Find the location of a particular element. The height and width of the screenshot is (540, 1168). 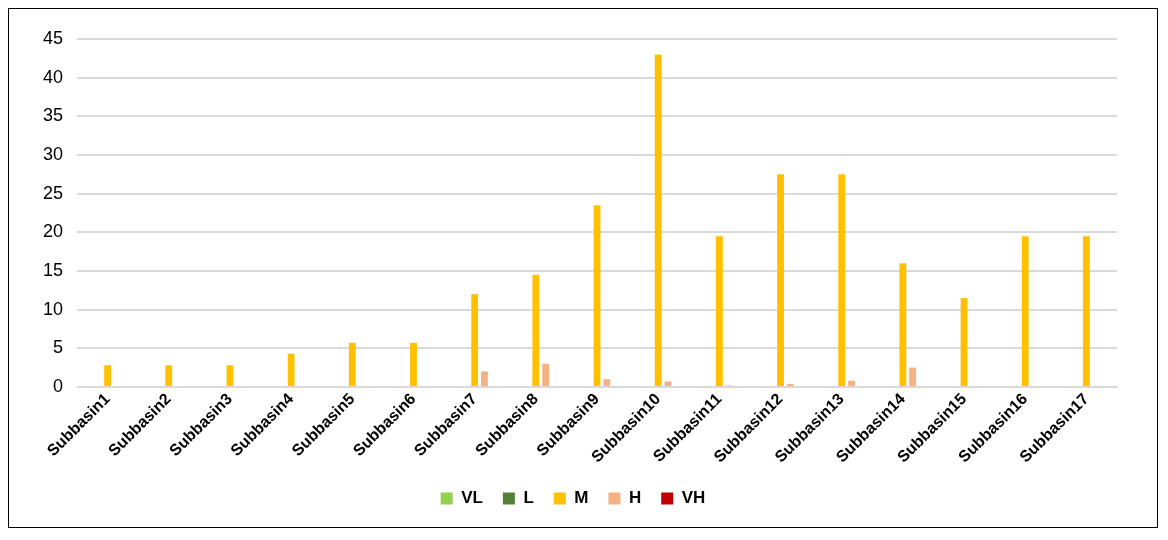

legend-label: M is located at coordinates (581, 498).